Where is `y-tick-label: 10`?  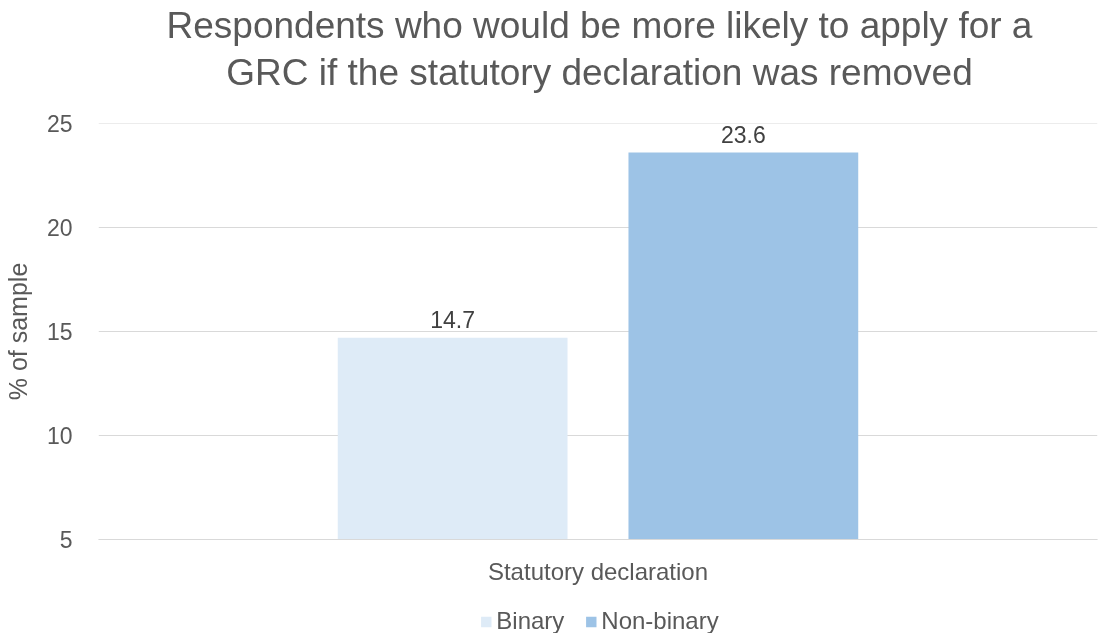
y-tick-label: 10 is located at coordinates (59, 436).